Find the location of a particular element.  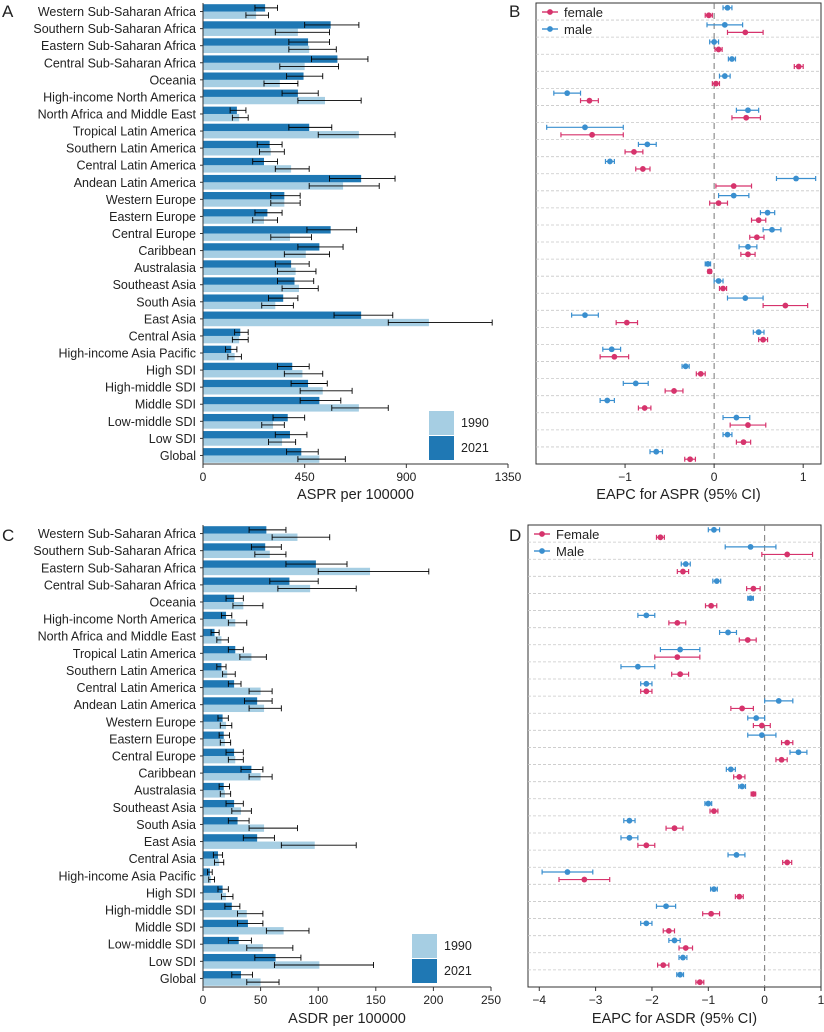

category-label: Western Sub-Saharan Africa is located at coordinates (117, 534).